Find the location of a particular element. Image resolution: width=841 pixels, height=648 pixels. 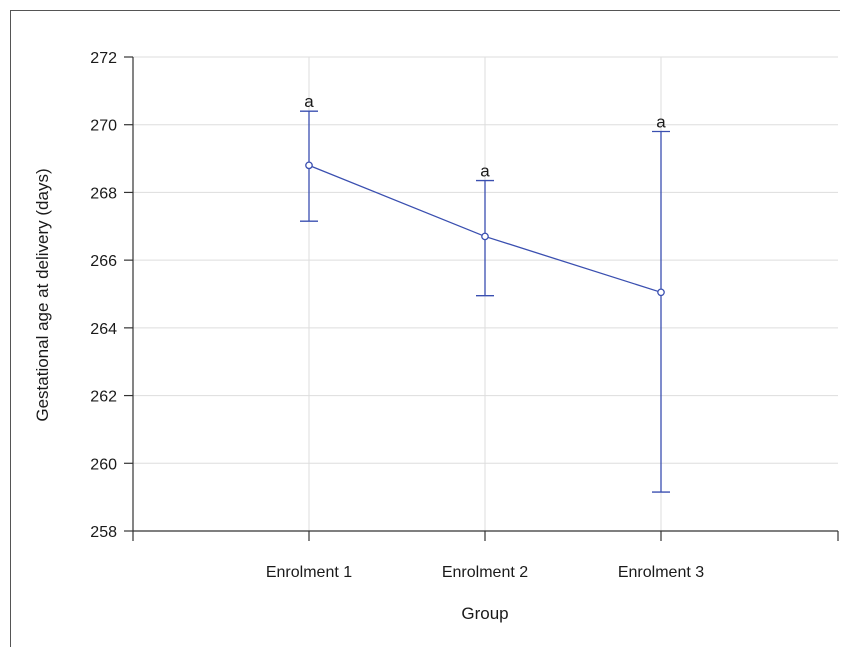

y-tick-label: 268 is located at coordinates (103, 193).